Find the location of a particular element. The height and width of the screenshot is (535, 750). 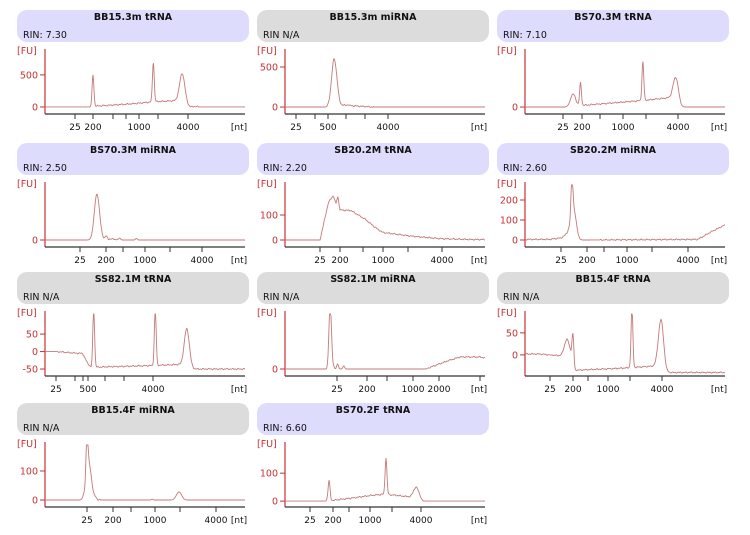

plot: [FU] 50 0 25 200 1000 4000 [nt] is located at coordinates (612, 351).